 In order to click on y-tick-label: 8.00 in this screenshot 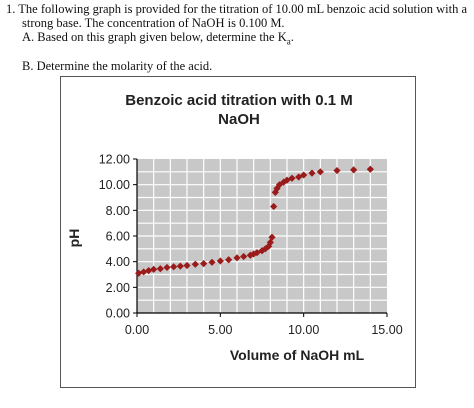, I will do `click(118, 211)`.